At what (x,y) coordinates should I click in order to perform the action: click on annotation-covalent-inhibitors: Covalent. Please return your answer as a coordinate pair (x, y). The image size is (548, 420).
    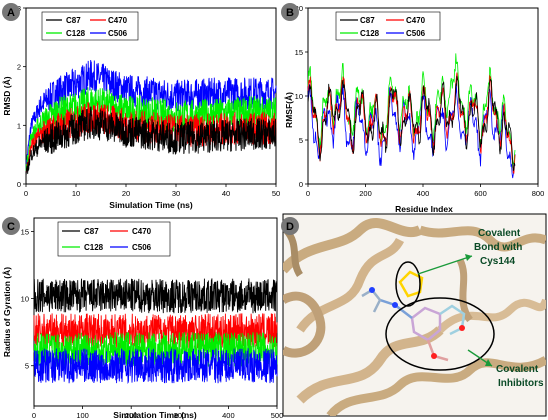
    Looking at the image, I should click on (517, 369).